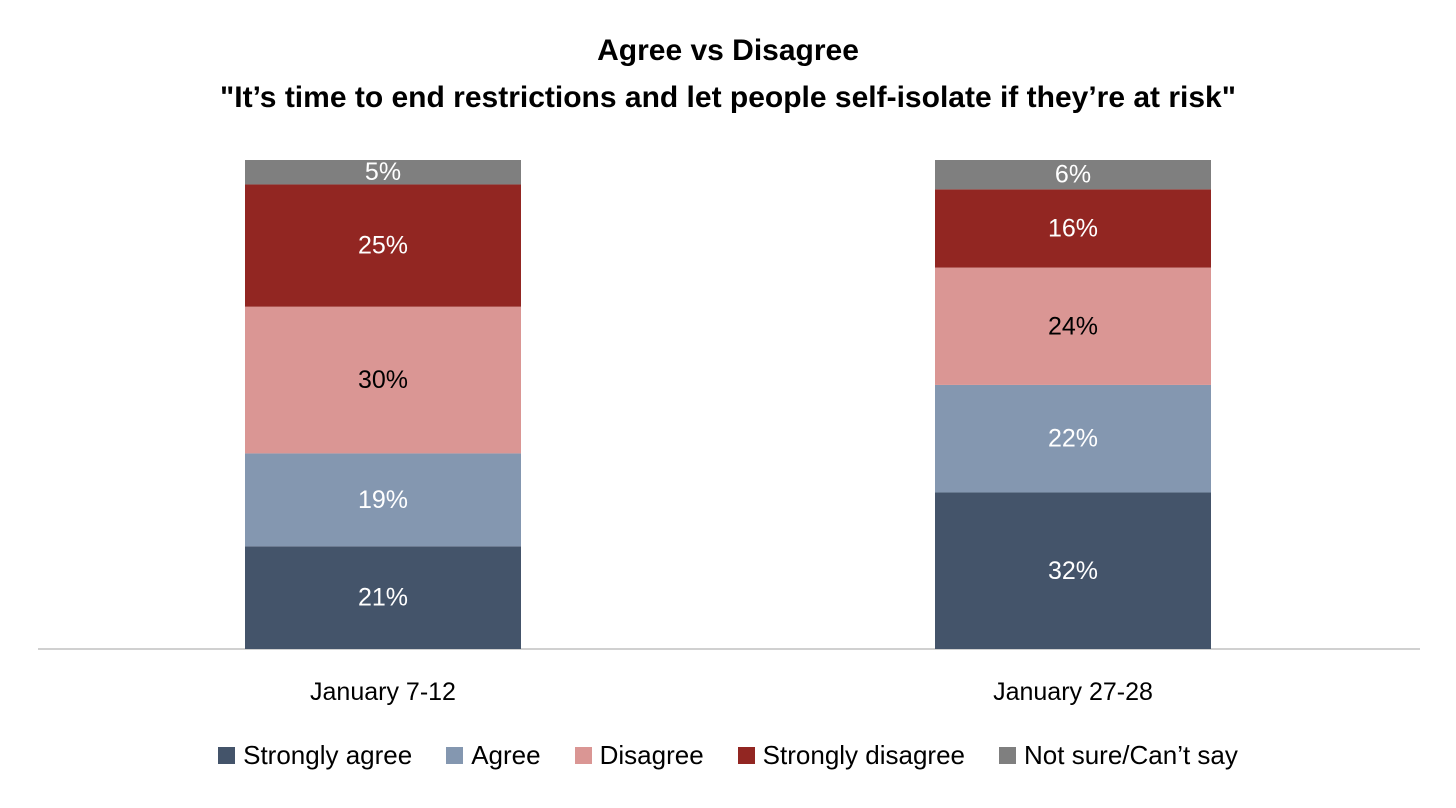 This screenshot has width=1456, height=808. Describe the element at coordinates (506, 755) in the screenshot. I see `legend-label: Agree` at that location.